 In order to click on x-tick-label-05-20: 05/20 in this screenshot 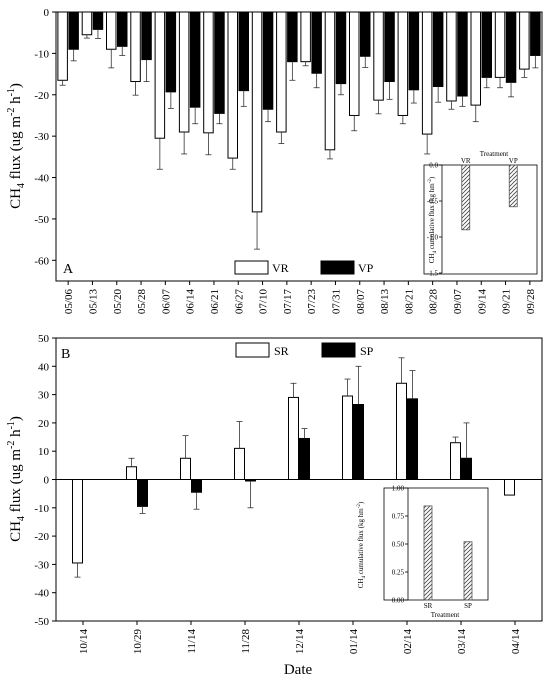, I will do `click(118, 302)`.